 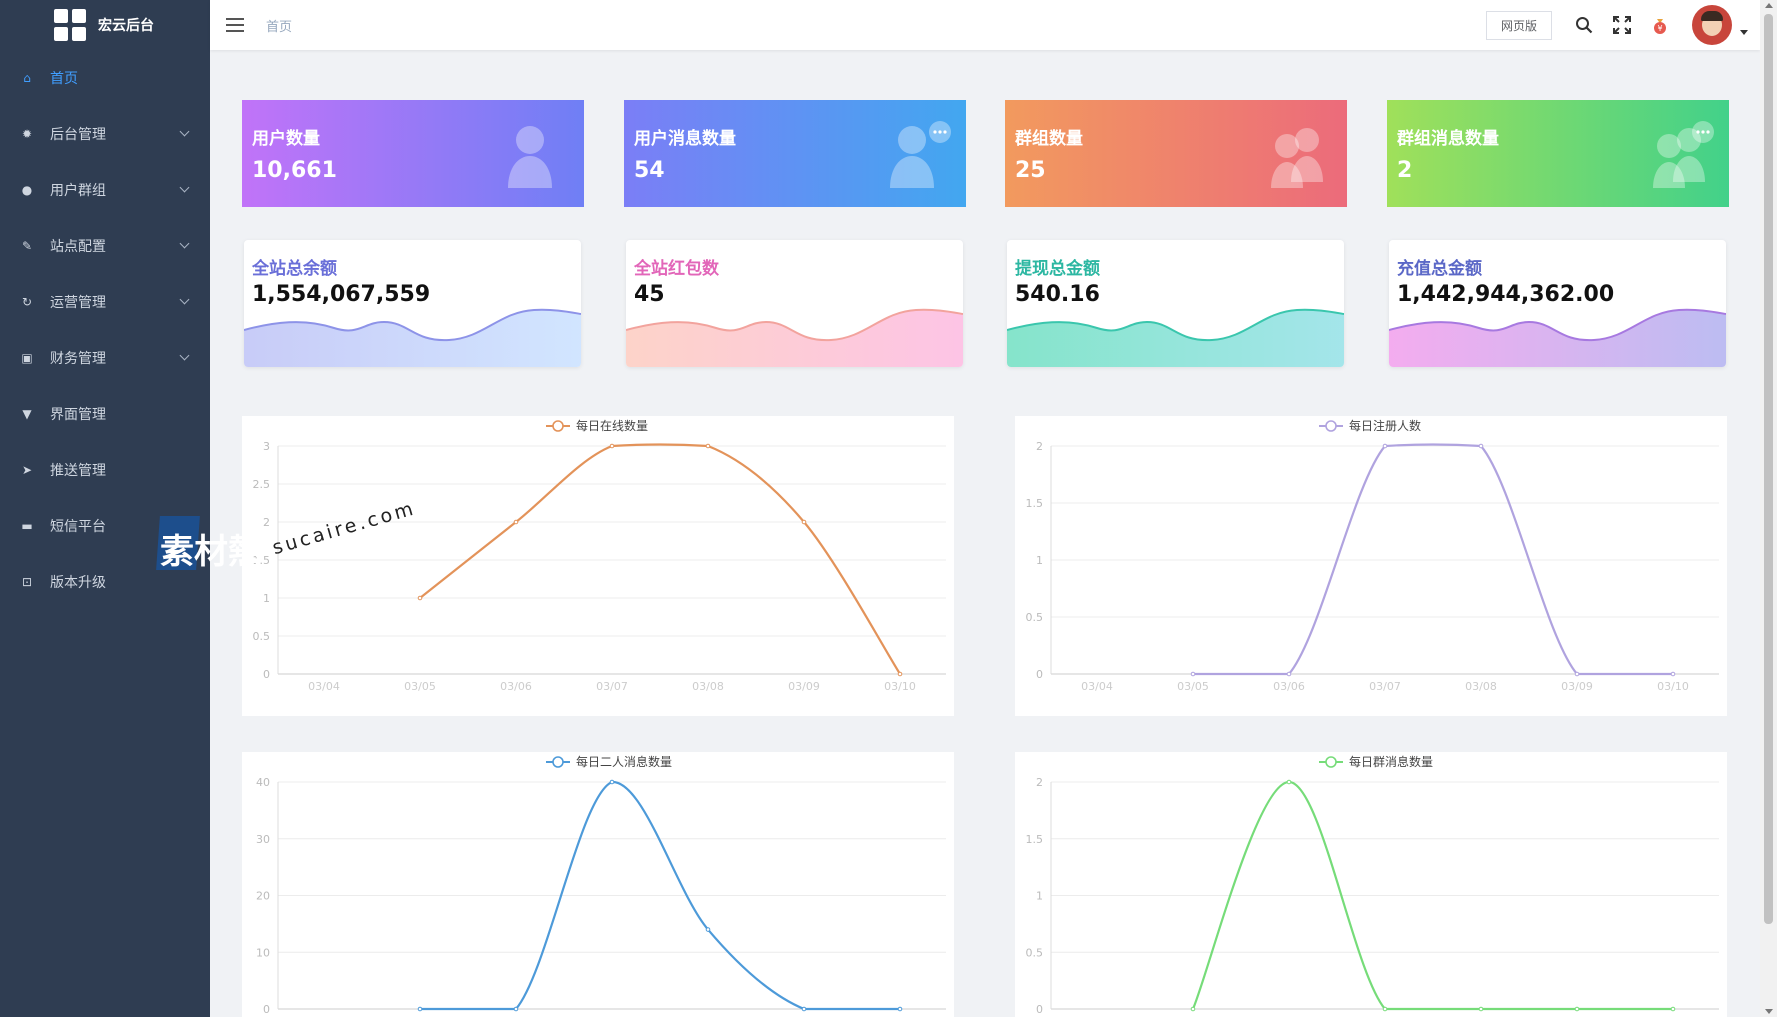 What do you see at coordinates (235, 25) in the screenshot?
I see `menu-toggle-icon` at bounding box center [235, 25].